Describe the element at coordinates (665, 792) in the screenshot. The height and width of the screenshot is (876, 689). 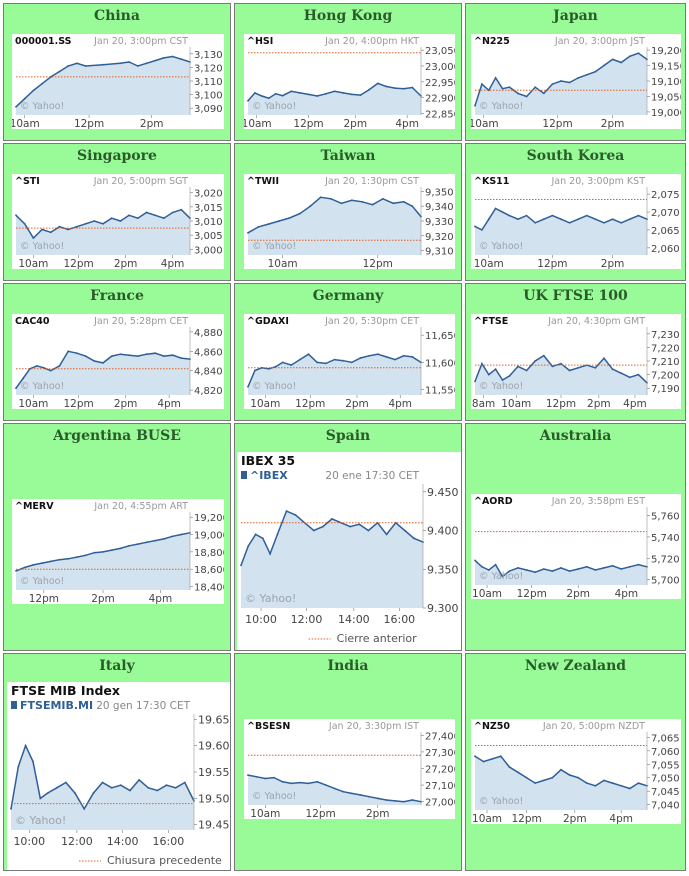
I see `y-tick-label: 7,045` at that location.